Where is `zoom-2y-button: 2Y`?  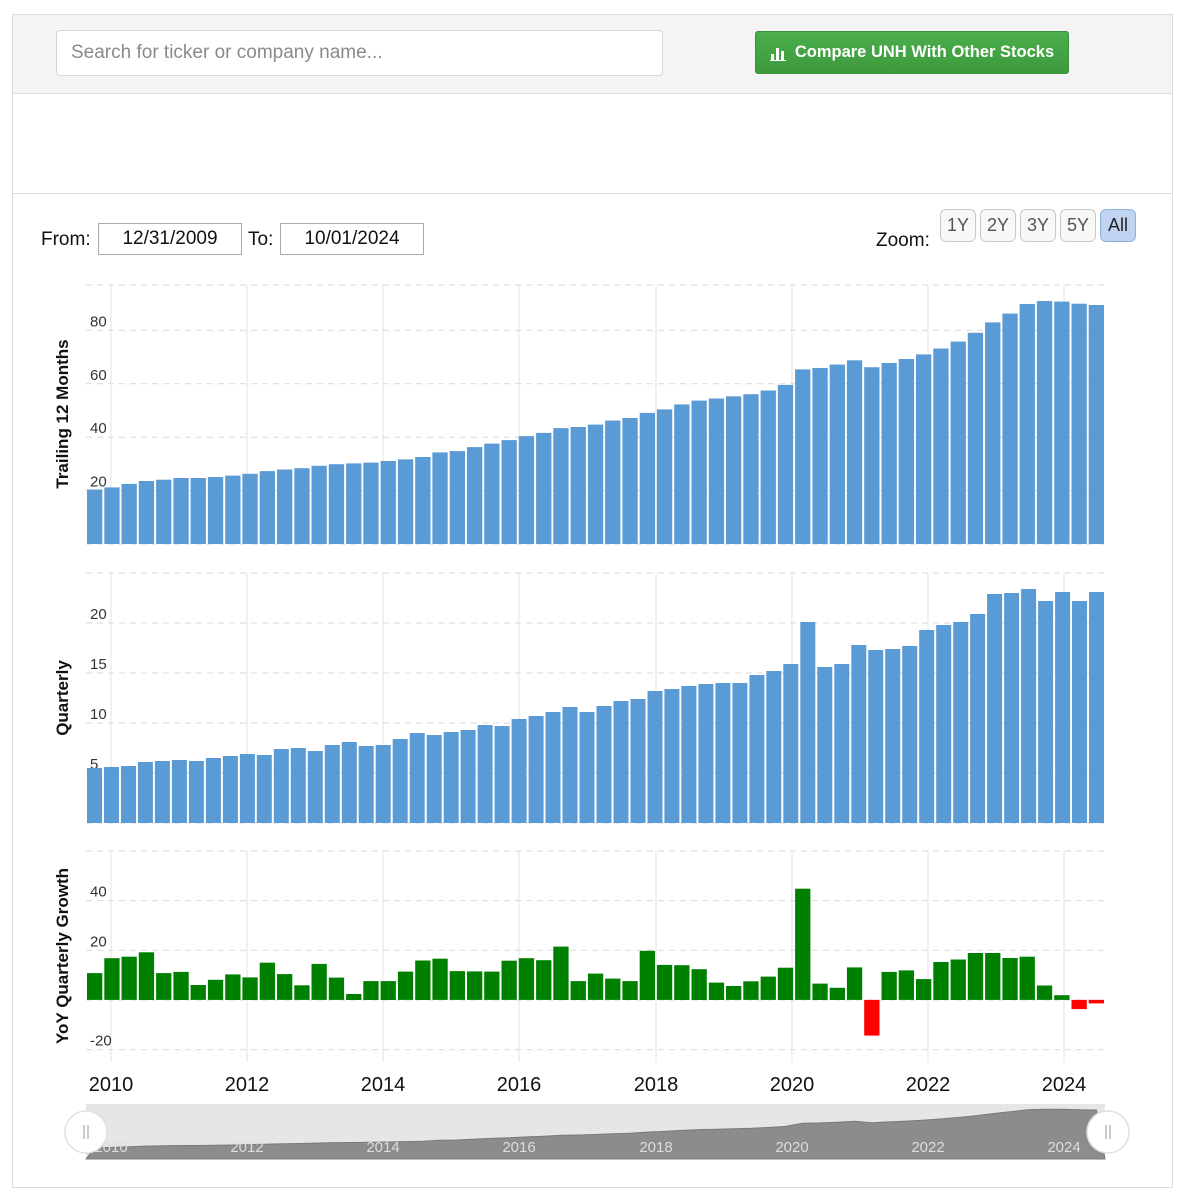 zoom-2y-button: 2Y is located at coordinates (998, 225).